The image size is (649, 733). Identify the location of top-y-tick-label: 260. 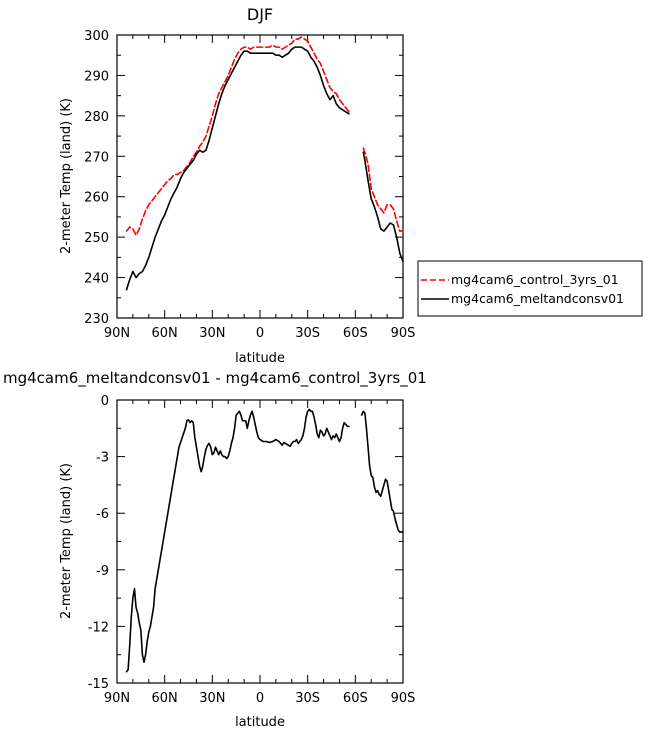
(96, 198).